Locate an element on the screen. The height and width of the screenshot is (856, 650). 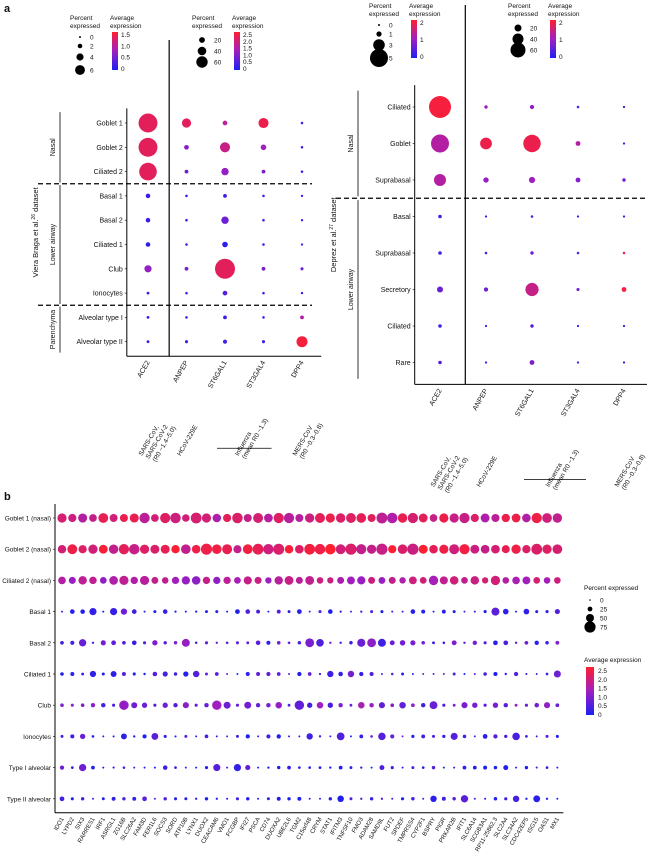
row-label: Ciliated 1 is located at coordinates (37, 675).